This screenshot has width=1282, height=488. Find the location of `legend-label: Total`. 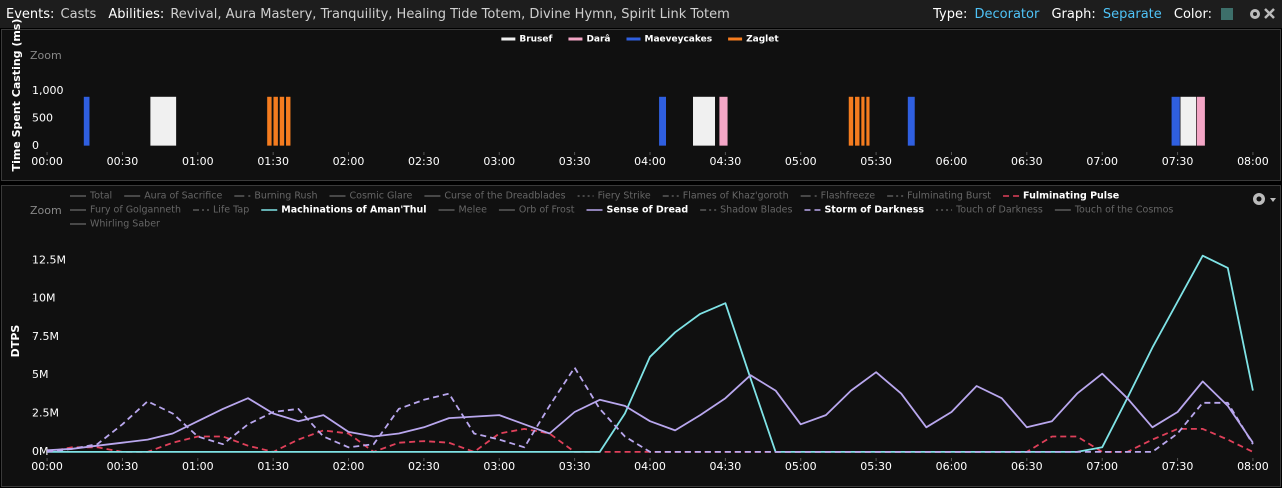

legend-label: Total is located at coordinates (100, 196).